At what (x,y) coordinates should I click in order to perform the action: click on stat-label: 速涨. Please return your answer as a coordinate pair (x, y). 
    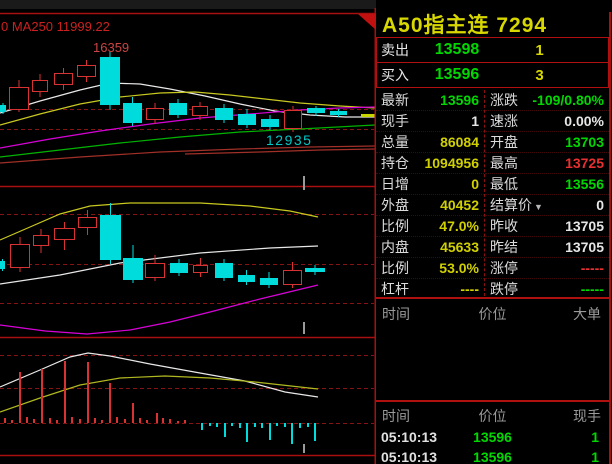
    Looking at the image, I should click on (504, 121).